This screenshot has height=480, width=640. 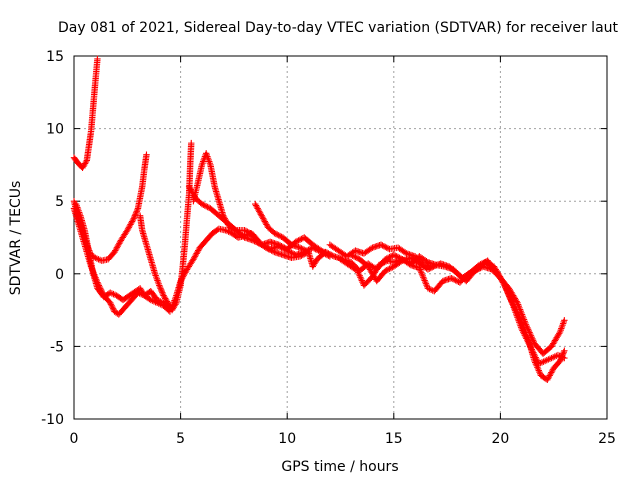 I want to click on y-tick-label: -5, so click(x=57, y=347).